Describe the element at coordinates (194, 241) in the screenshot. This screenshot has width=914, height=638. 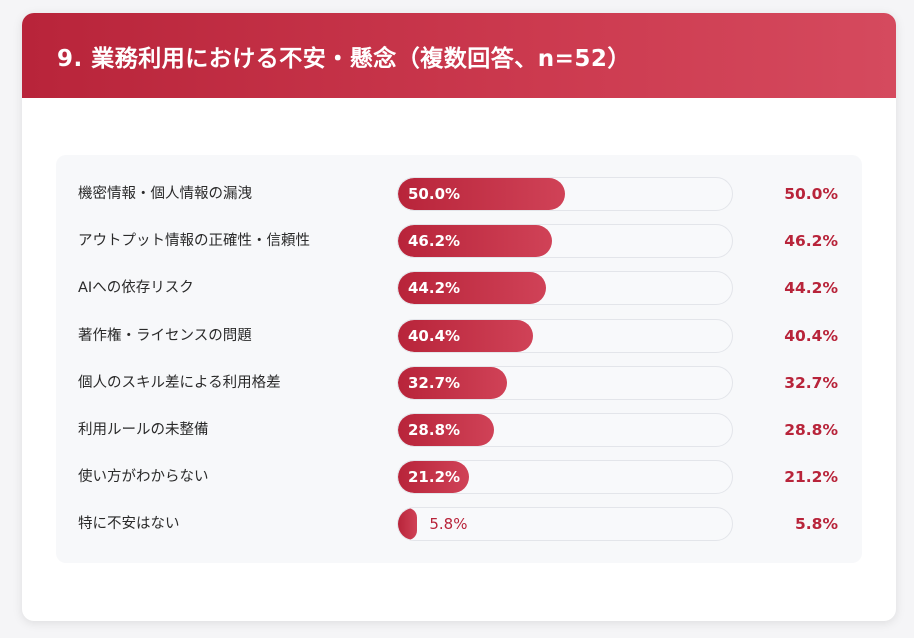
I see `category-label: アウトプット情報の正確性・信頼性` at that location.